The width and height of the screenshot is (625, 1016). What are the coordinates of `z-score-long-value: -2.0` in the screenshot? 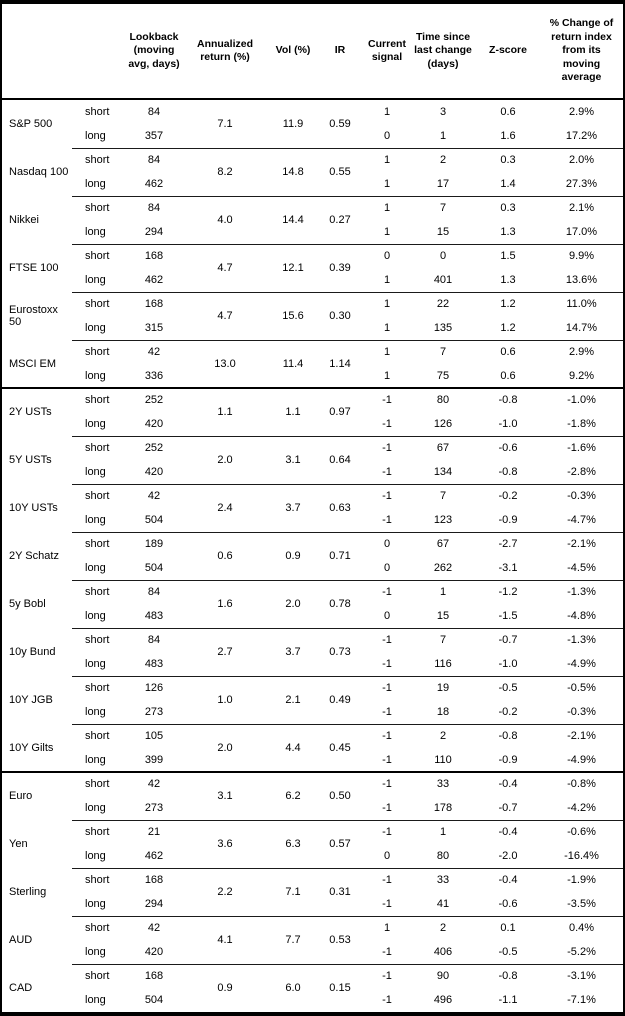 It's located at (508, 856).